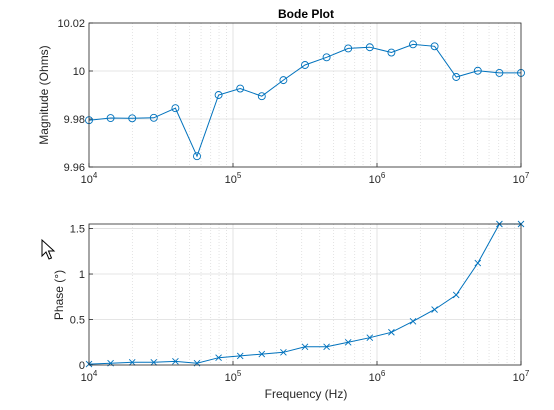  I want to click on y-tick-label: 9.98, so click(74, 120).